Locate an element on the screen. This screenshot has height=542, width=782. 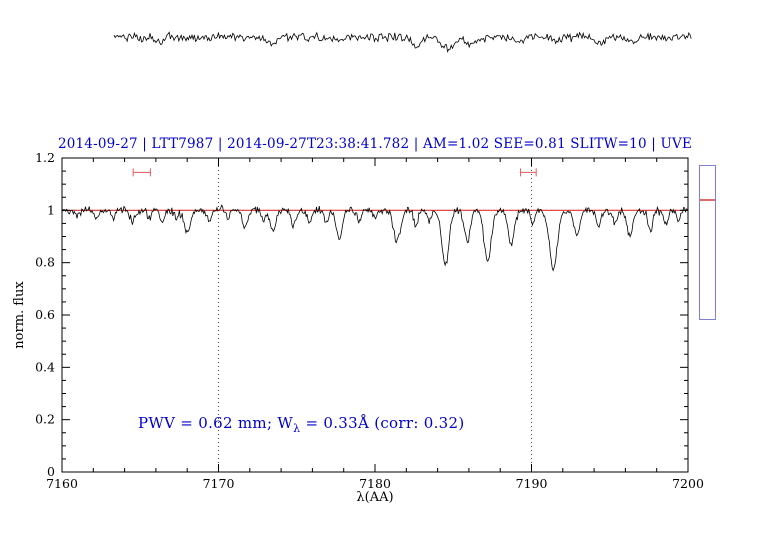
x-tick-label: 7190 is located at coordinates (532, 483).